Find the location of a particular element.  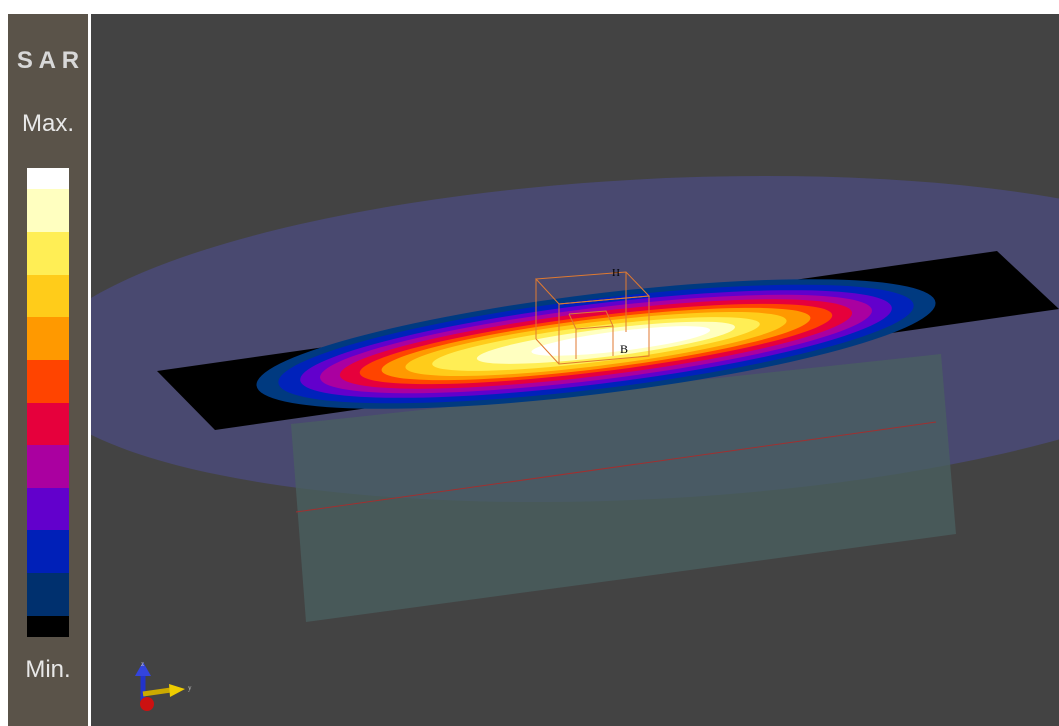

antenna-box is located at coordinates (592, 318).